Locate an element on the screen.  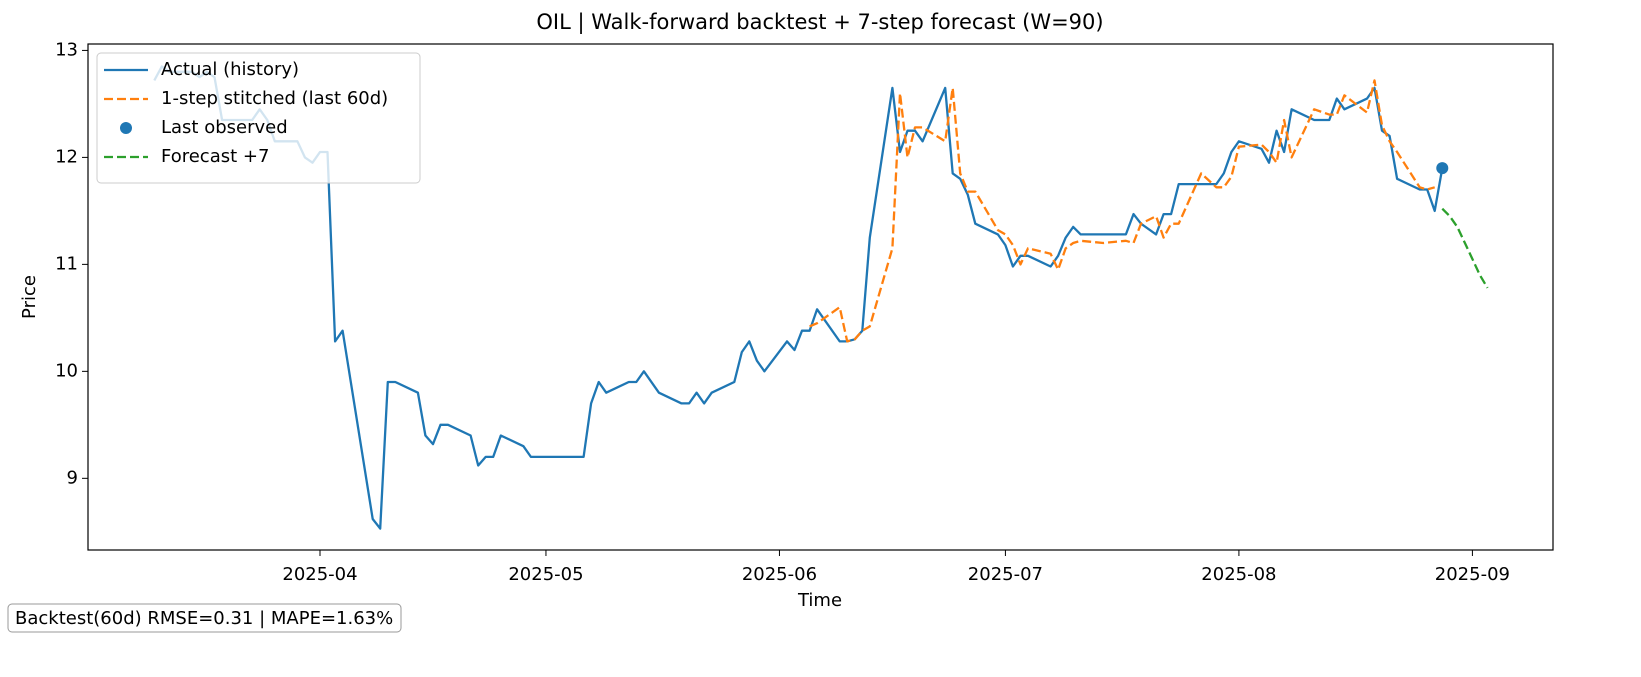
x-axis-label: Time is located at coordinates (819, 600).